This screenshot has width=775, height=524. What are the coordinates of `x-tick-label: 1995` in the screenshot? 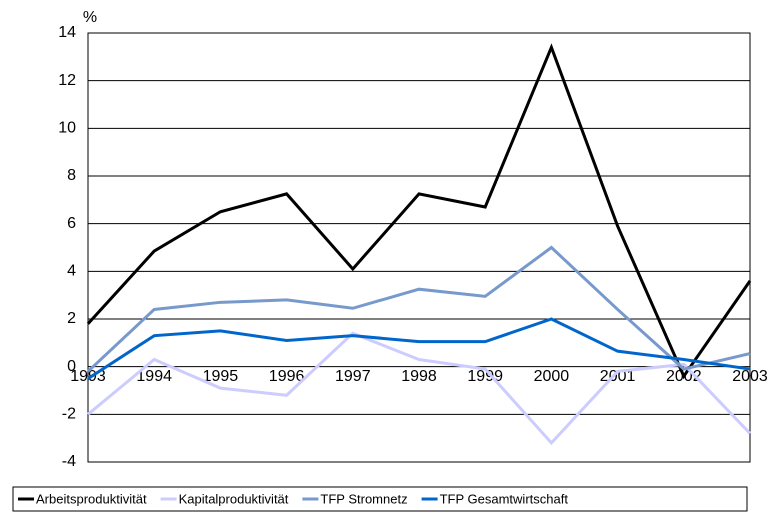 It's located at (221, 376).